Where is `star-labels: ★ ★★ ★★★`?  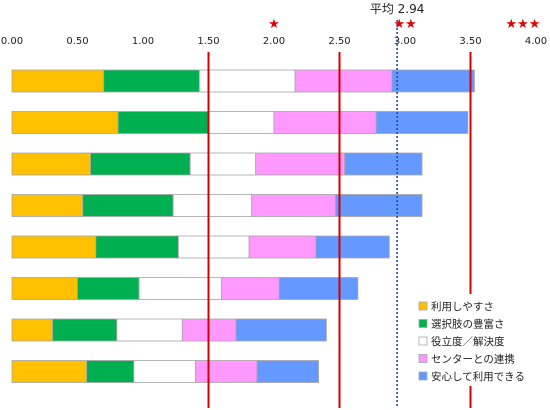
star-labels: ★ ★★ ★★★ is located at coordinates (404, 24).